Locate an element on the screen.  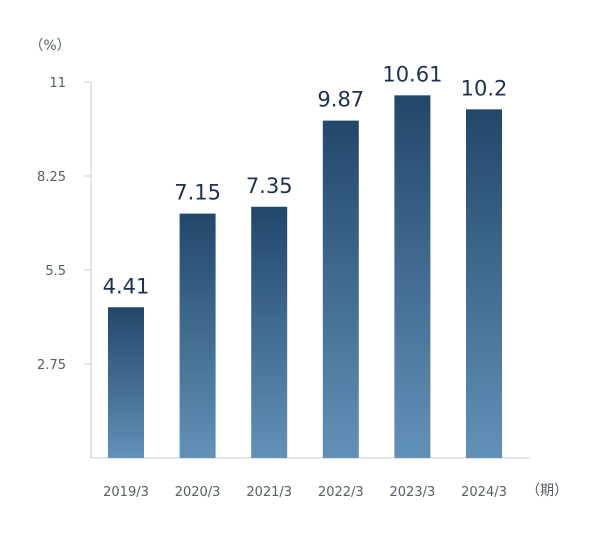
y-tick-label: 11 is located at coordinates (57, 83).